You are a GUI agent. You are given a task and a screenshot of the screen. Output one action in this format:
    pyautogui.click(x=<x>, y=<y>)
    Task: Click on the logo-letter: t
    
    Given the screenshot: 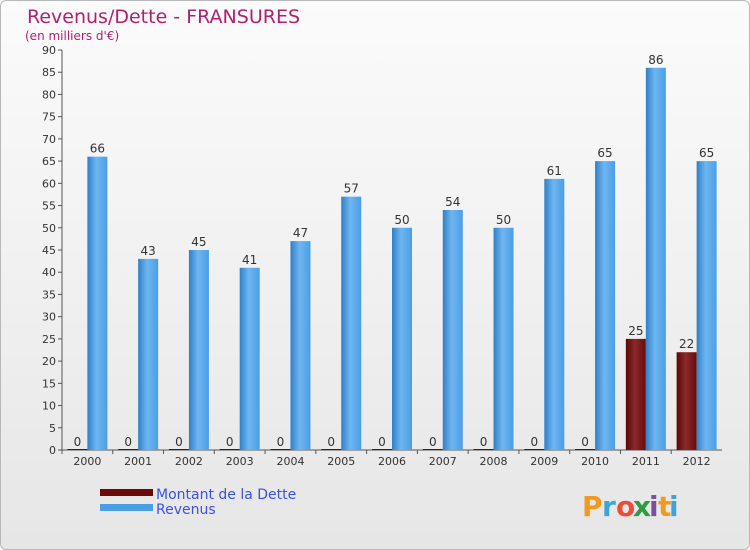 What is the action you would take?
    pyautogui.click(x=664, y=506)
    